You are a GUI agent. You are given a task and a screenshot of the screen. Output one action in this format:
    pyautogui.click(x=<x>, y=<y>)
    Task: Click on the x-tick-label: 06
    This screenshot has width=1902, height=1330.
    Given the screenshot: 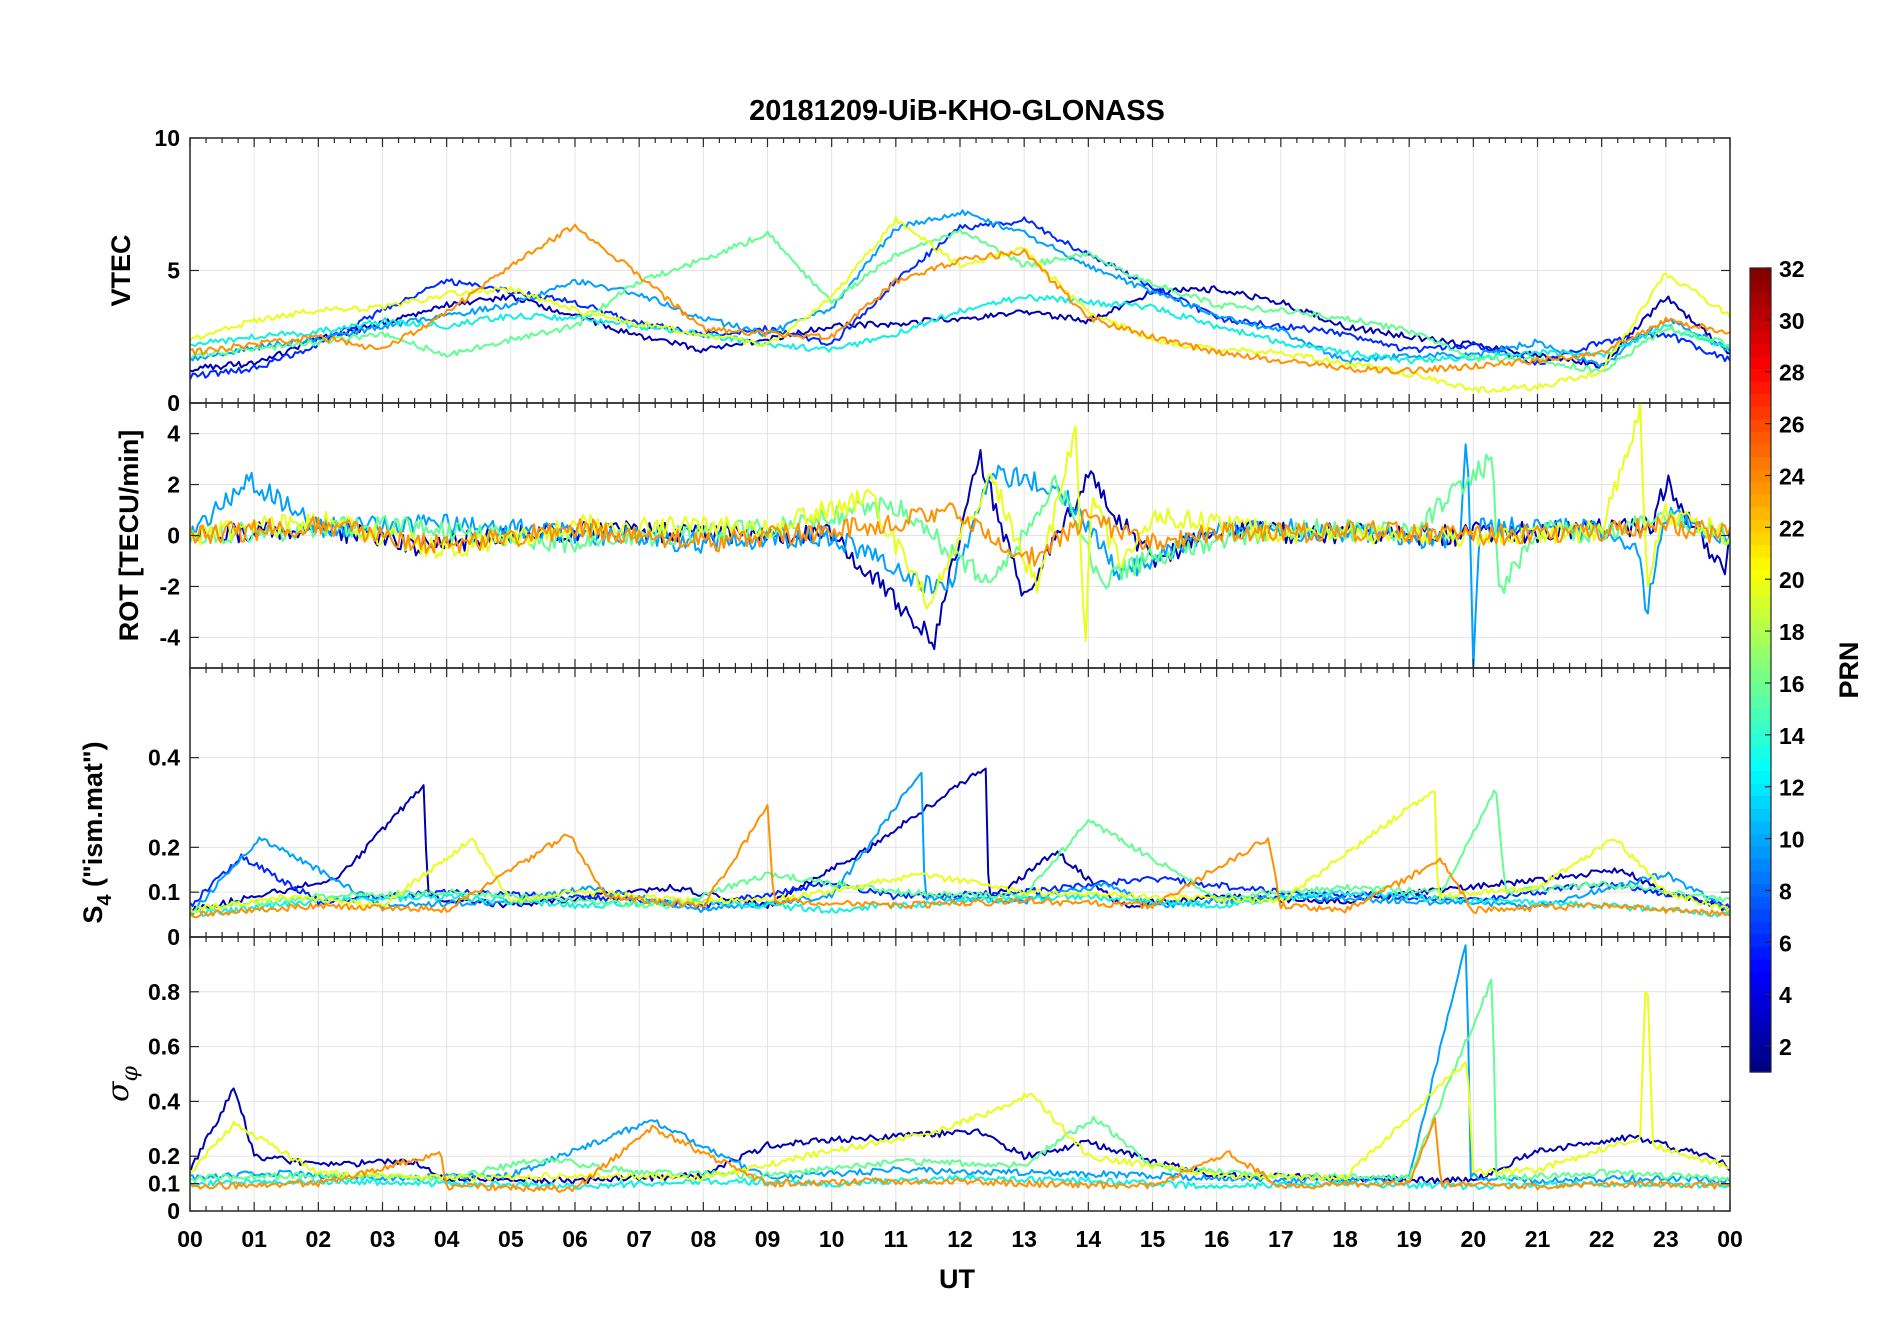 What is the action you would take?
    pyautogui.click(x=575, y=1239)
    